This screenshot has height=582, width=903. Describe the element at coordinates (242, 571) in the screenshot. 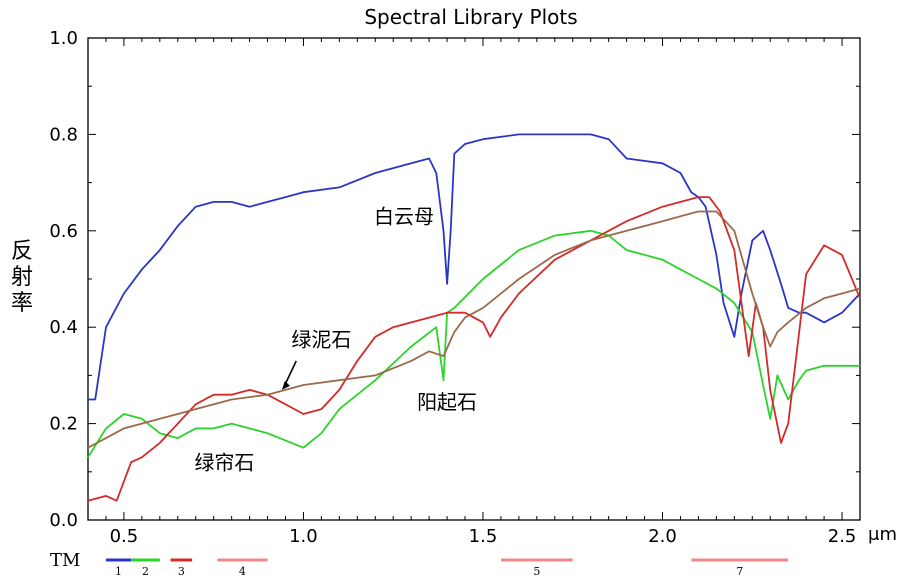

I see `tm-band-label: 4` at that location.